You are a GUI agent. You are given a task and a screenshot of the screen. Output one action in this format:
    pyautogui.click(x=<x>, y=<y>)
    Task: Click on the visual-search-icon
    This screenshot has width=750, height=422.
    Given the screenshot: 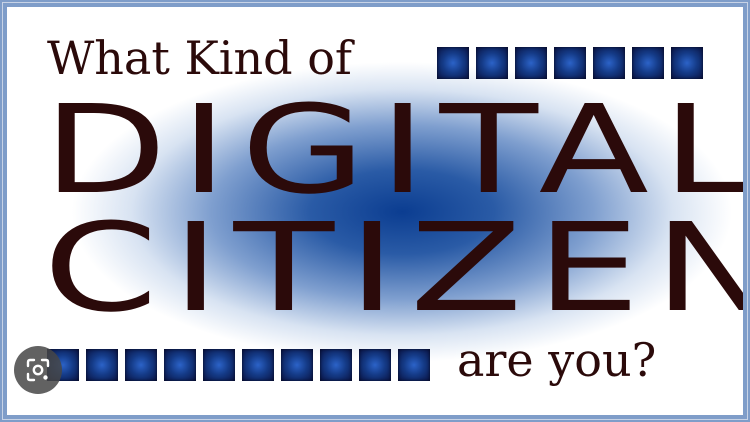 What is the action you would take?
    pyautogui.click(x=38, y=370)
    